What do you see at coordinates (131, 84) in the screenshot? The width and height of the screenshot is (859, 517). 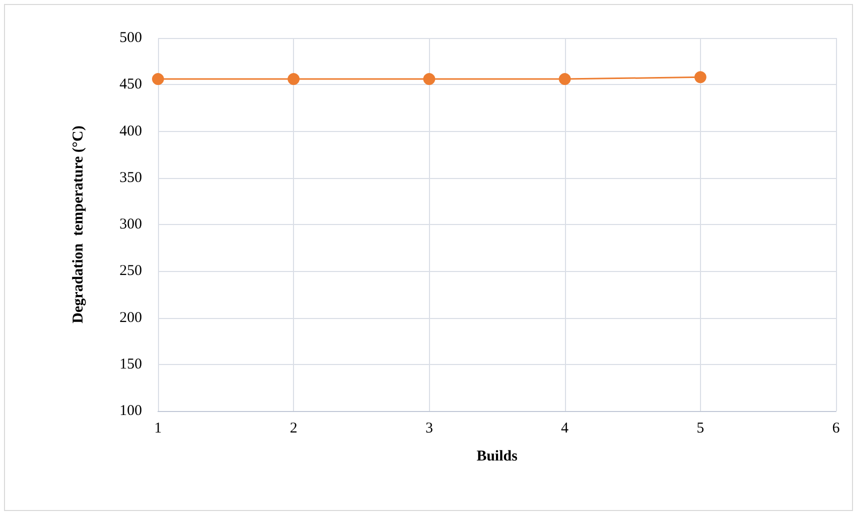 I see `y-tick-label: 450` at bounding box center [131, 84].